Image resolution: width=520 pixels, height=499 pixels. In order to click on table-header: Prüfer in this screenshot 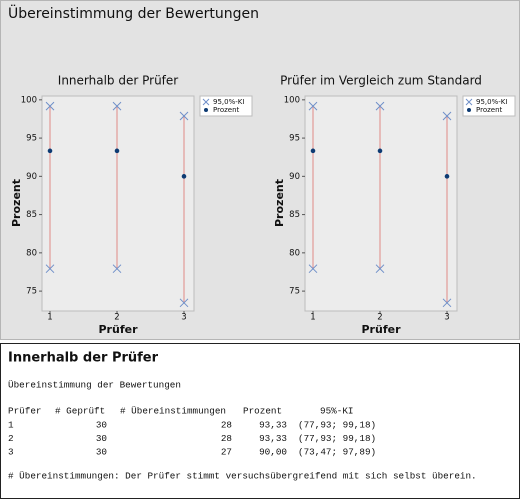, I will do `click(24, 410)`.